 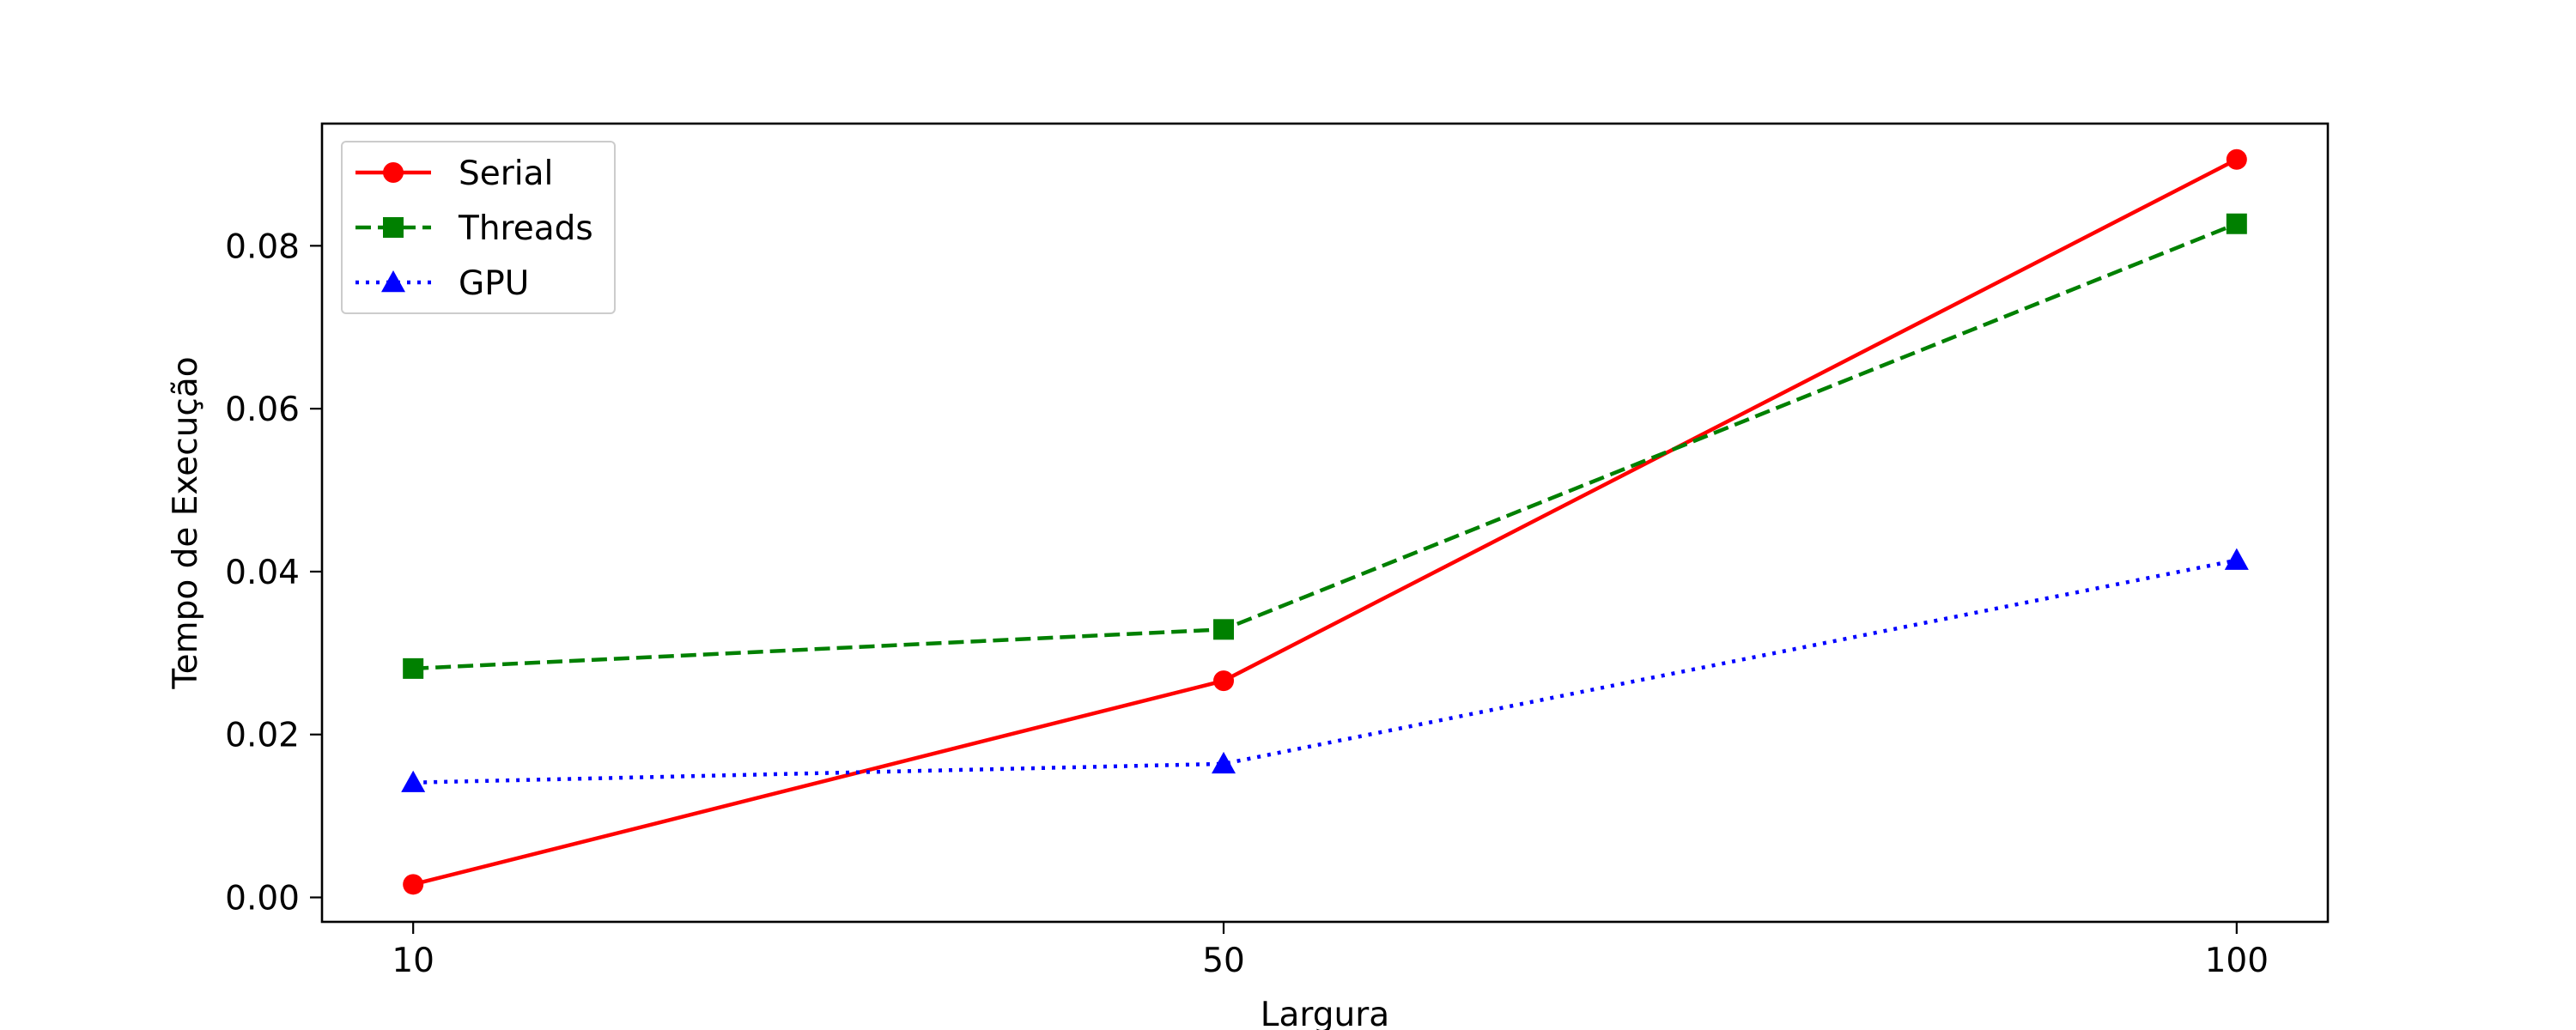 I want to click on legend-label: Threads, so click(x=525, y=228).